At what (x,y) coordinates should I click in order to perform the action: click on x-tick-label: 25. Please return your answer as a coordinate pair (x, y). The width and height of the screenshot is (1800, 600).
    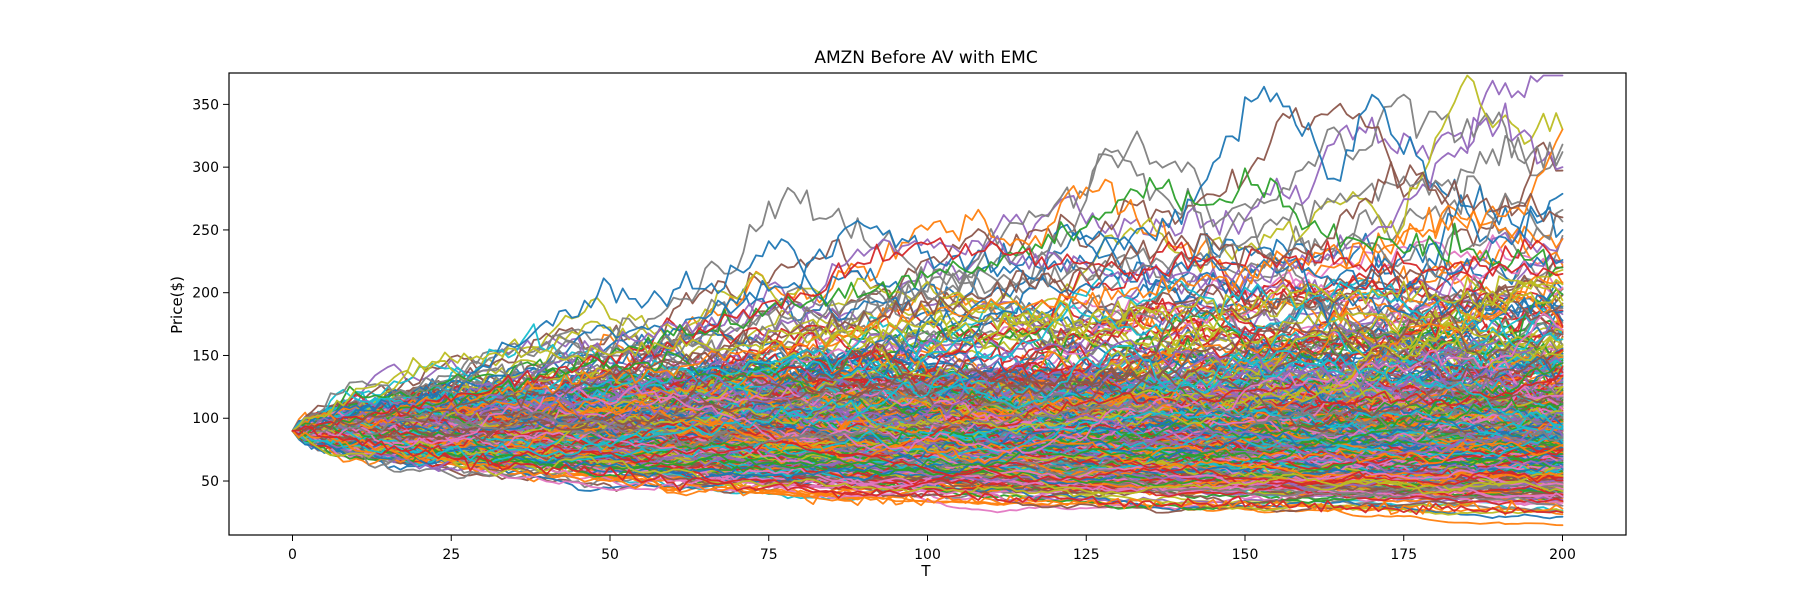
    Looking at the image, I should click on (451, 555).